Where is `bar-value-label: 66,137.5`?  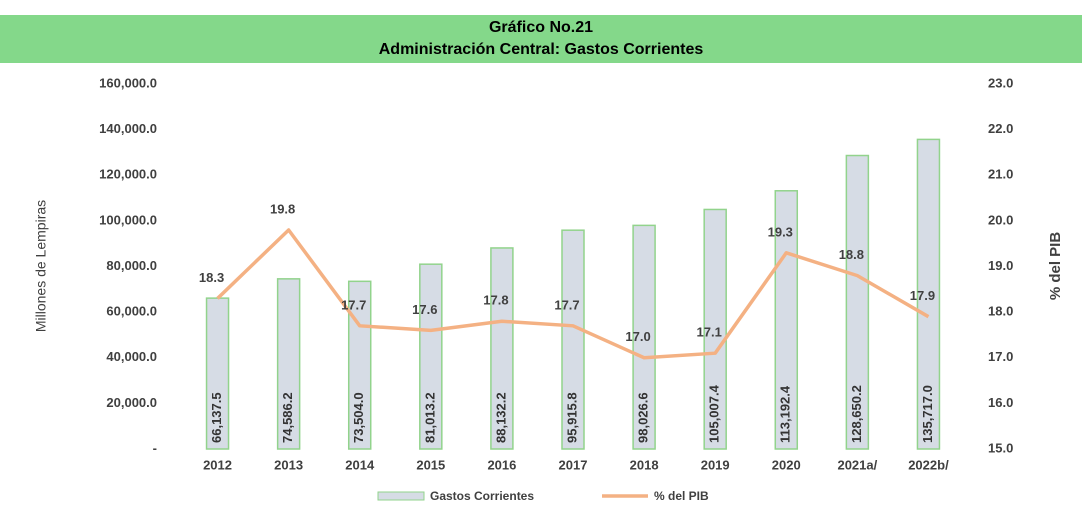 bar-value-label: 66,137.5 is located at coordinates (216, 417).